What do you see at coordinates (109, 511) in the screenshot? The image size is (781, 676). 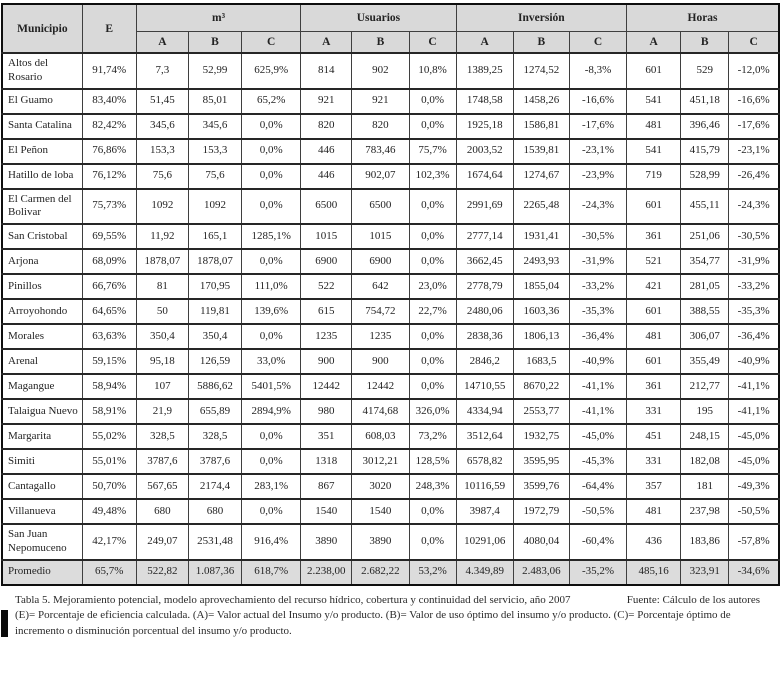 I see `value-cell: 49,48%` at bounding box center [109, 511].